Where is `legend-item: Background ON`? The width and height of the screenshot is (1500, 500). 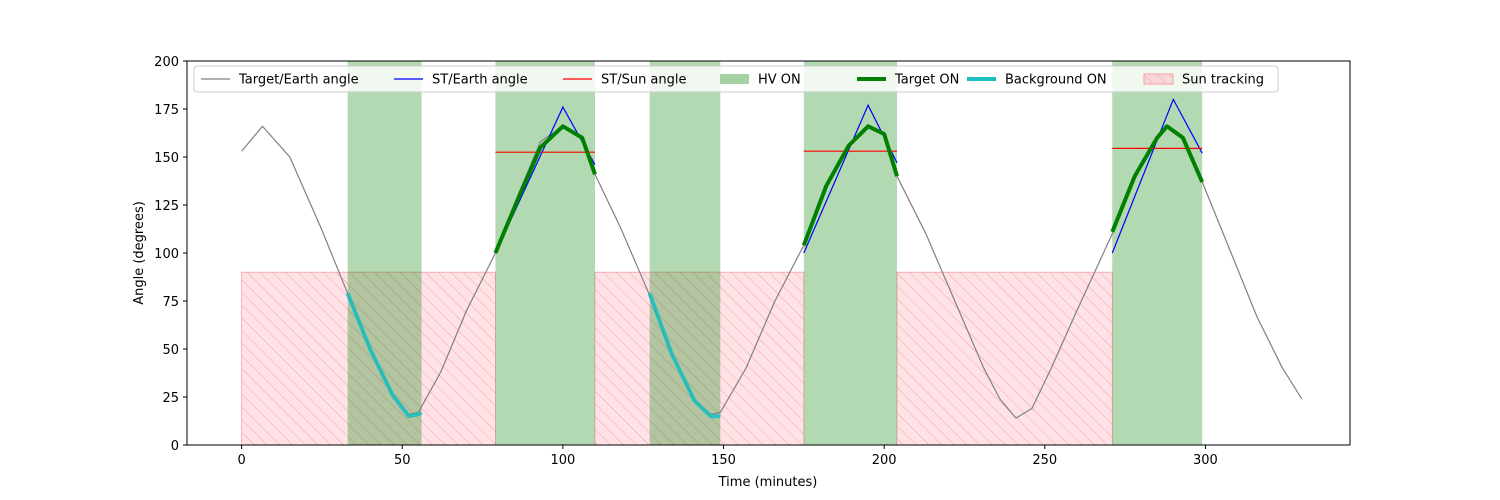
legend-item: Background ON is located at coordinates (1037, 80).